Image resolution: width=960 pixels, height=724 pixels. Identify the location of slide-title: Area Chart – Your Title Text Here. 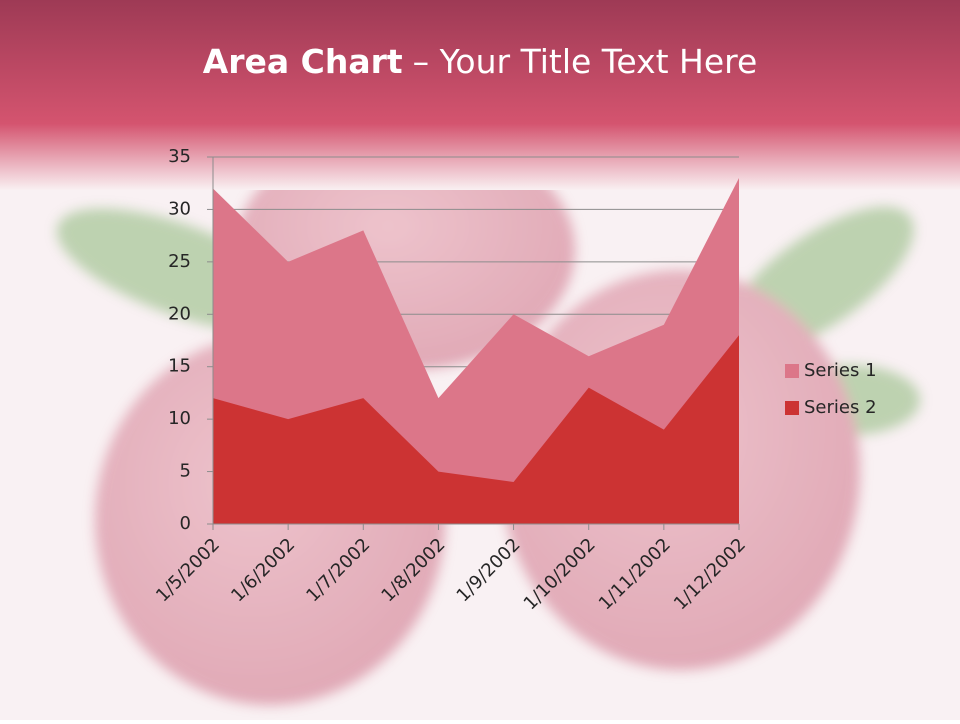
(480, 61).